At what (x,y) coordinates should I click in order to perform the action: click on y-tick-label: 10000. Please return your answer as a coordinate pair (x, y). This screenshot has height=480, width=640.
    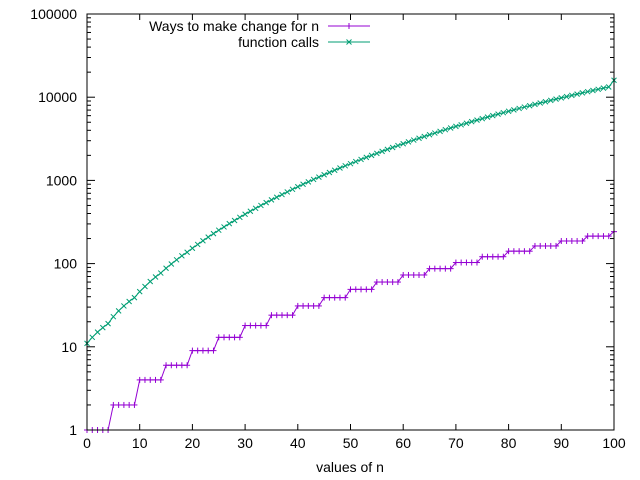
    Looking at the image, I should click on (57, 97).